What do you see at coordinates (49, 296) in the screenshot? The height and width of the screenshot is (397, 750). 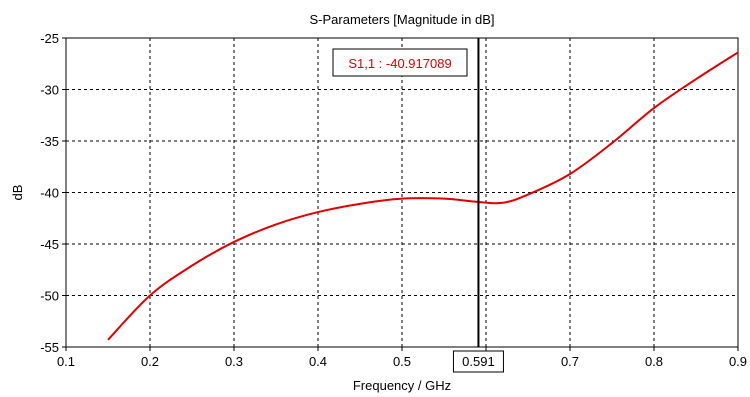 I see `y-tick-label: -50` at bounding box center [49, 296].